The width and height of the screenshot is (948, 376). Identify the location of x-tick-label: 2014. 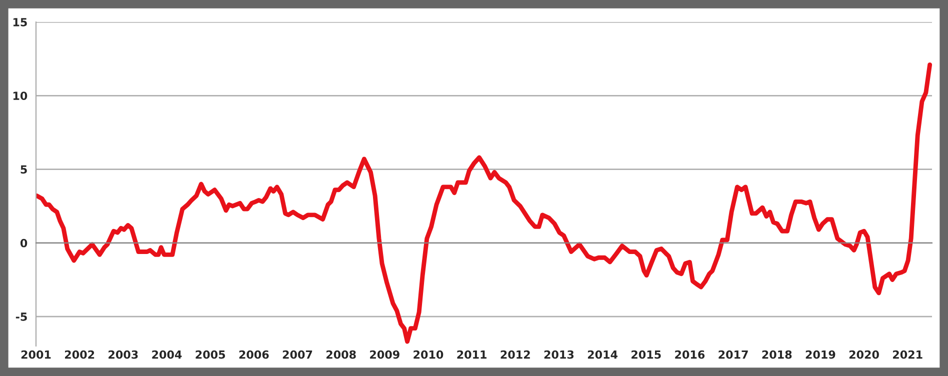
(603, 354).